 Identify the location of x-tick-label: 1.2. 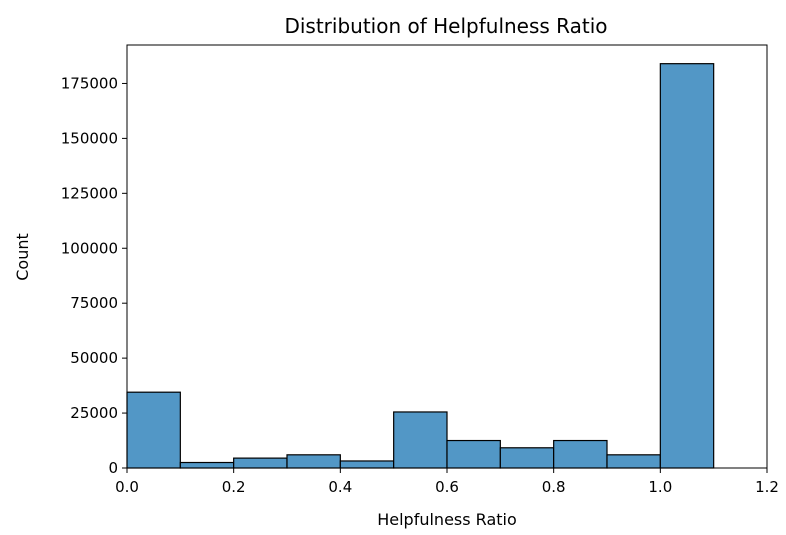
(767, 487).